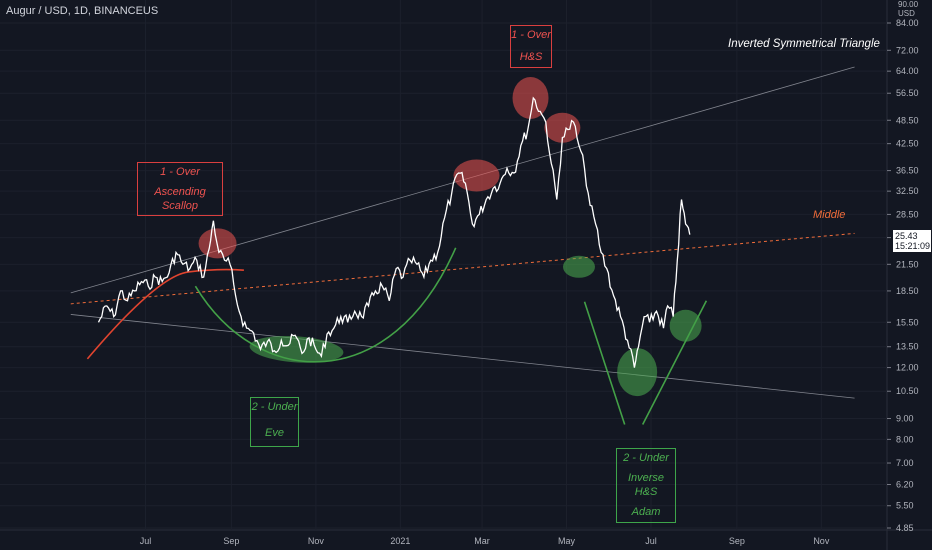  Describe the element at coordinates (905, 463) in the screenshot. I see `price-tick-label: 7.00` at that location.